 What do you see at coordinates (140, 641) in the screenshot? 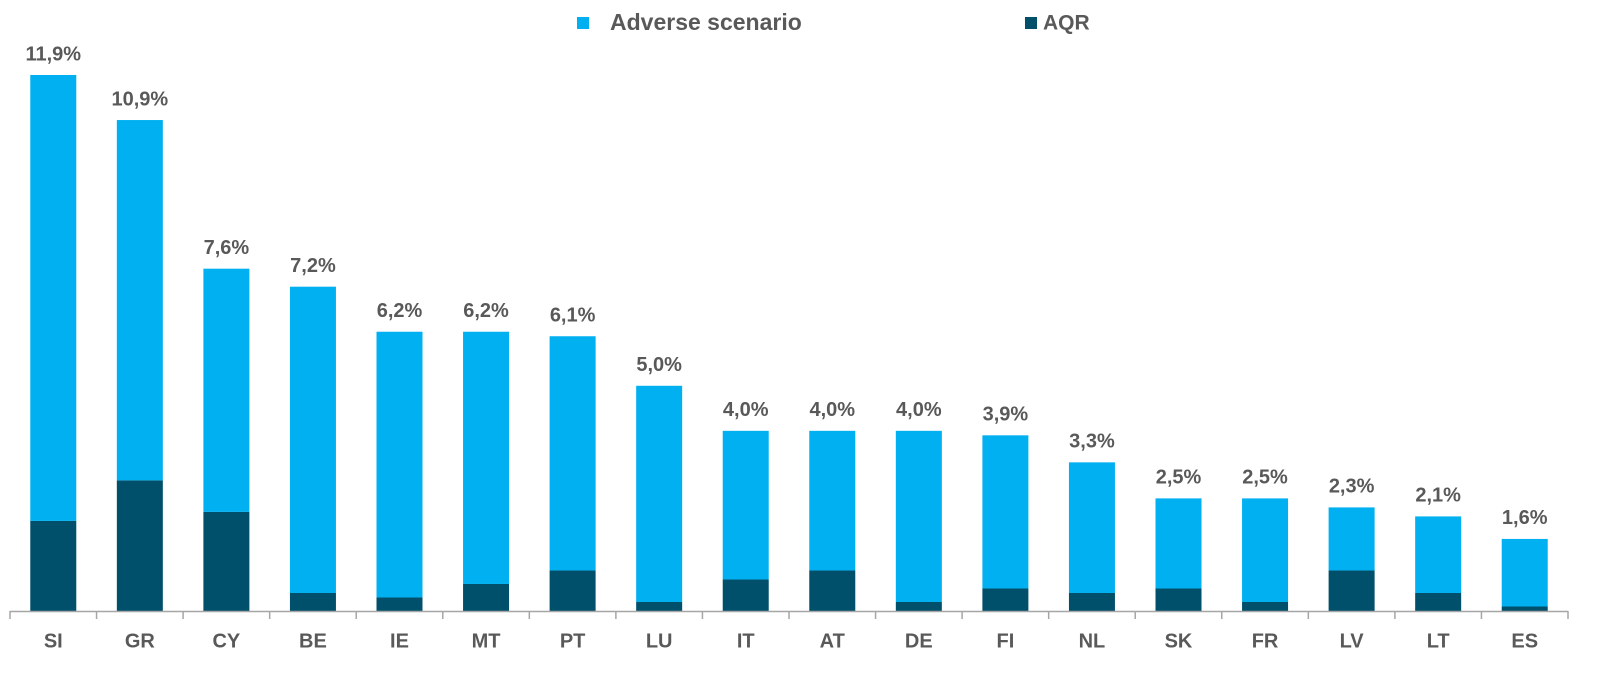
I see `x-tick-label: GR` at bounding box center [140, 641].